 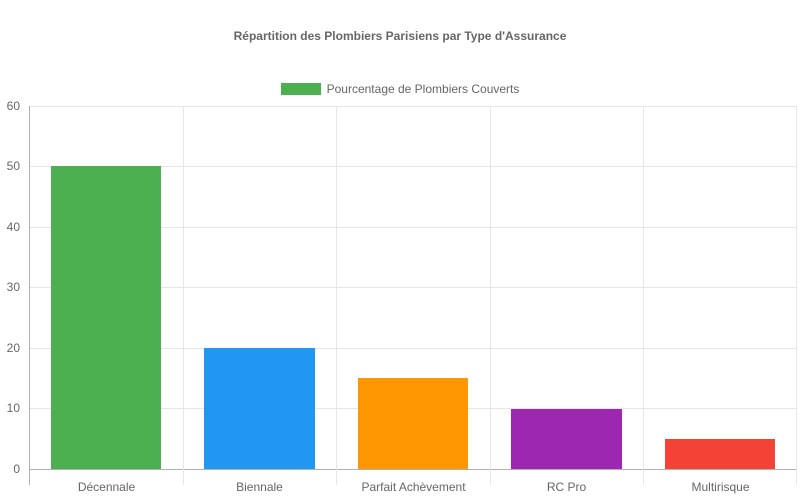 I want to click on y-tick-label: 0, so click(x=16, y=469).